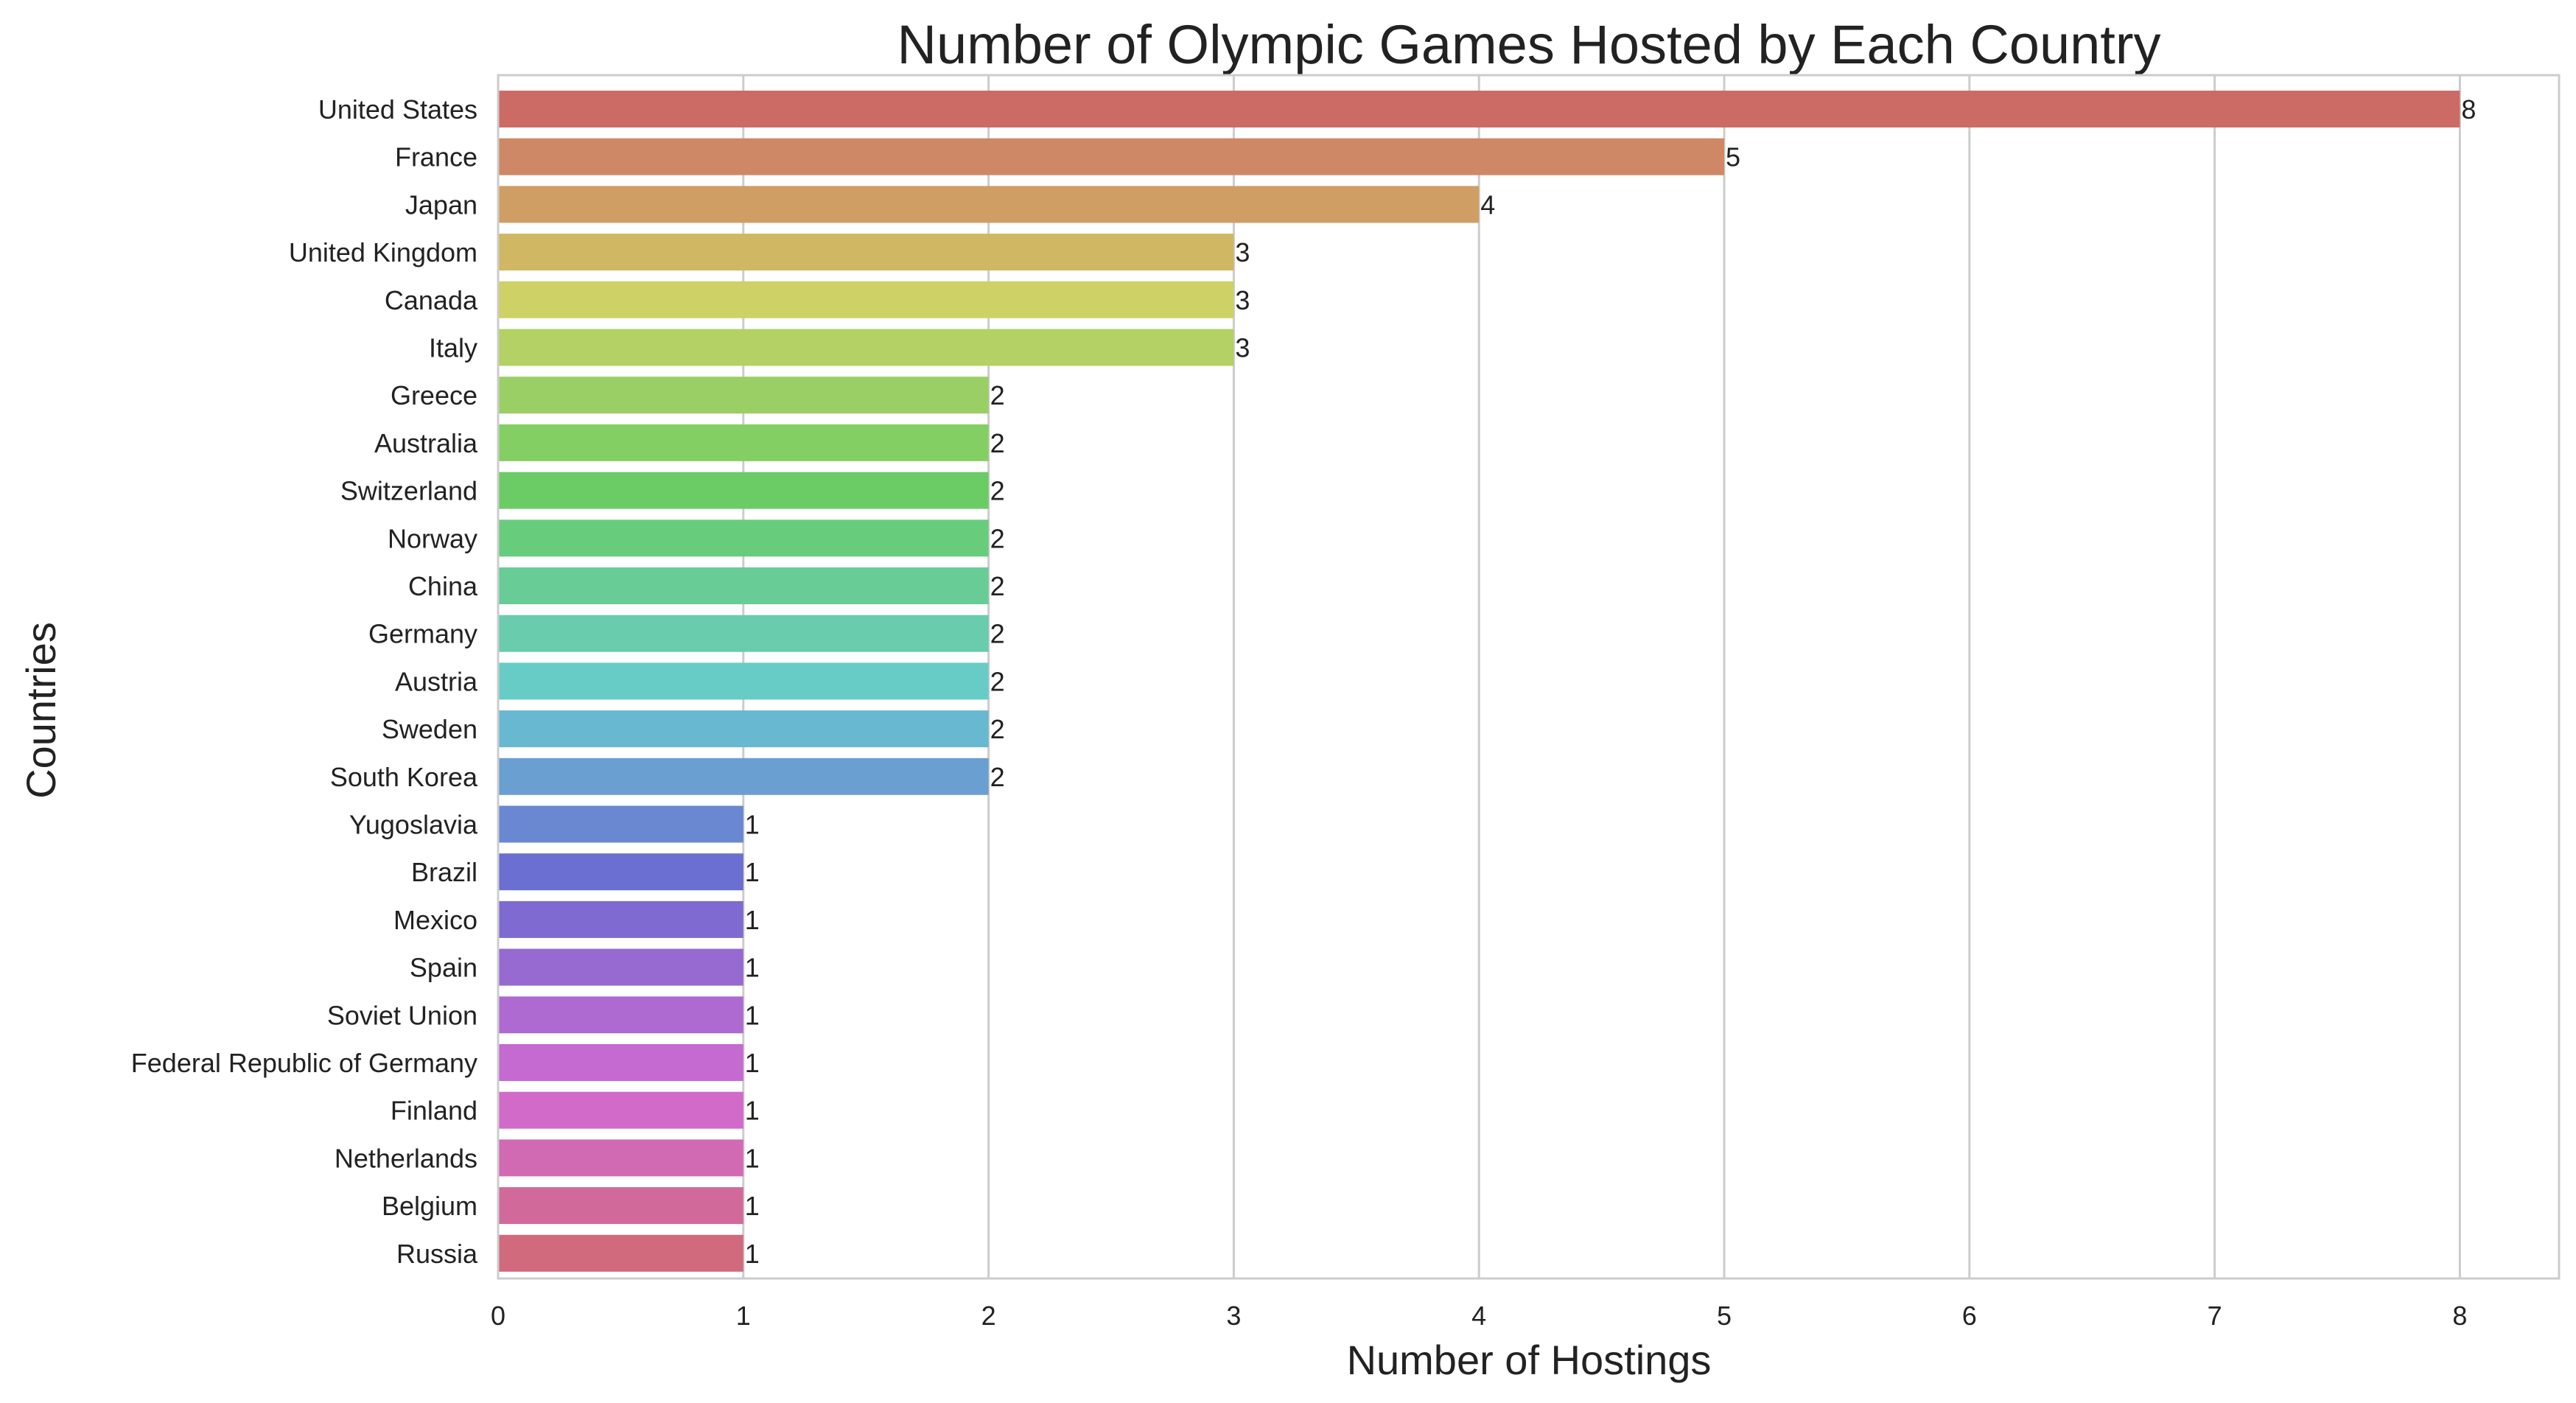  I want to click on y-tick-label: Austria, so click(437, 681).